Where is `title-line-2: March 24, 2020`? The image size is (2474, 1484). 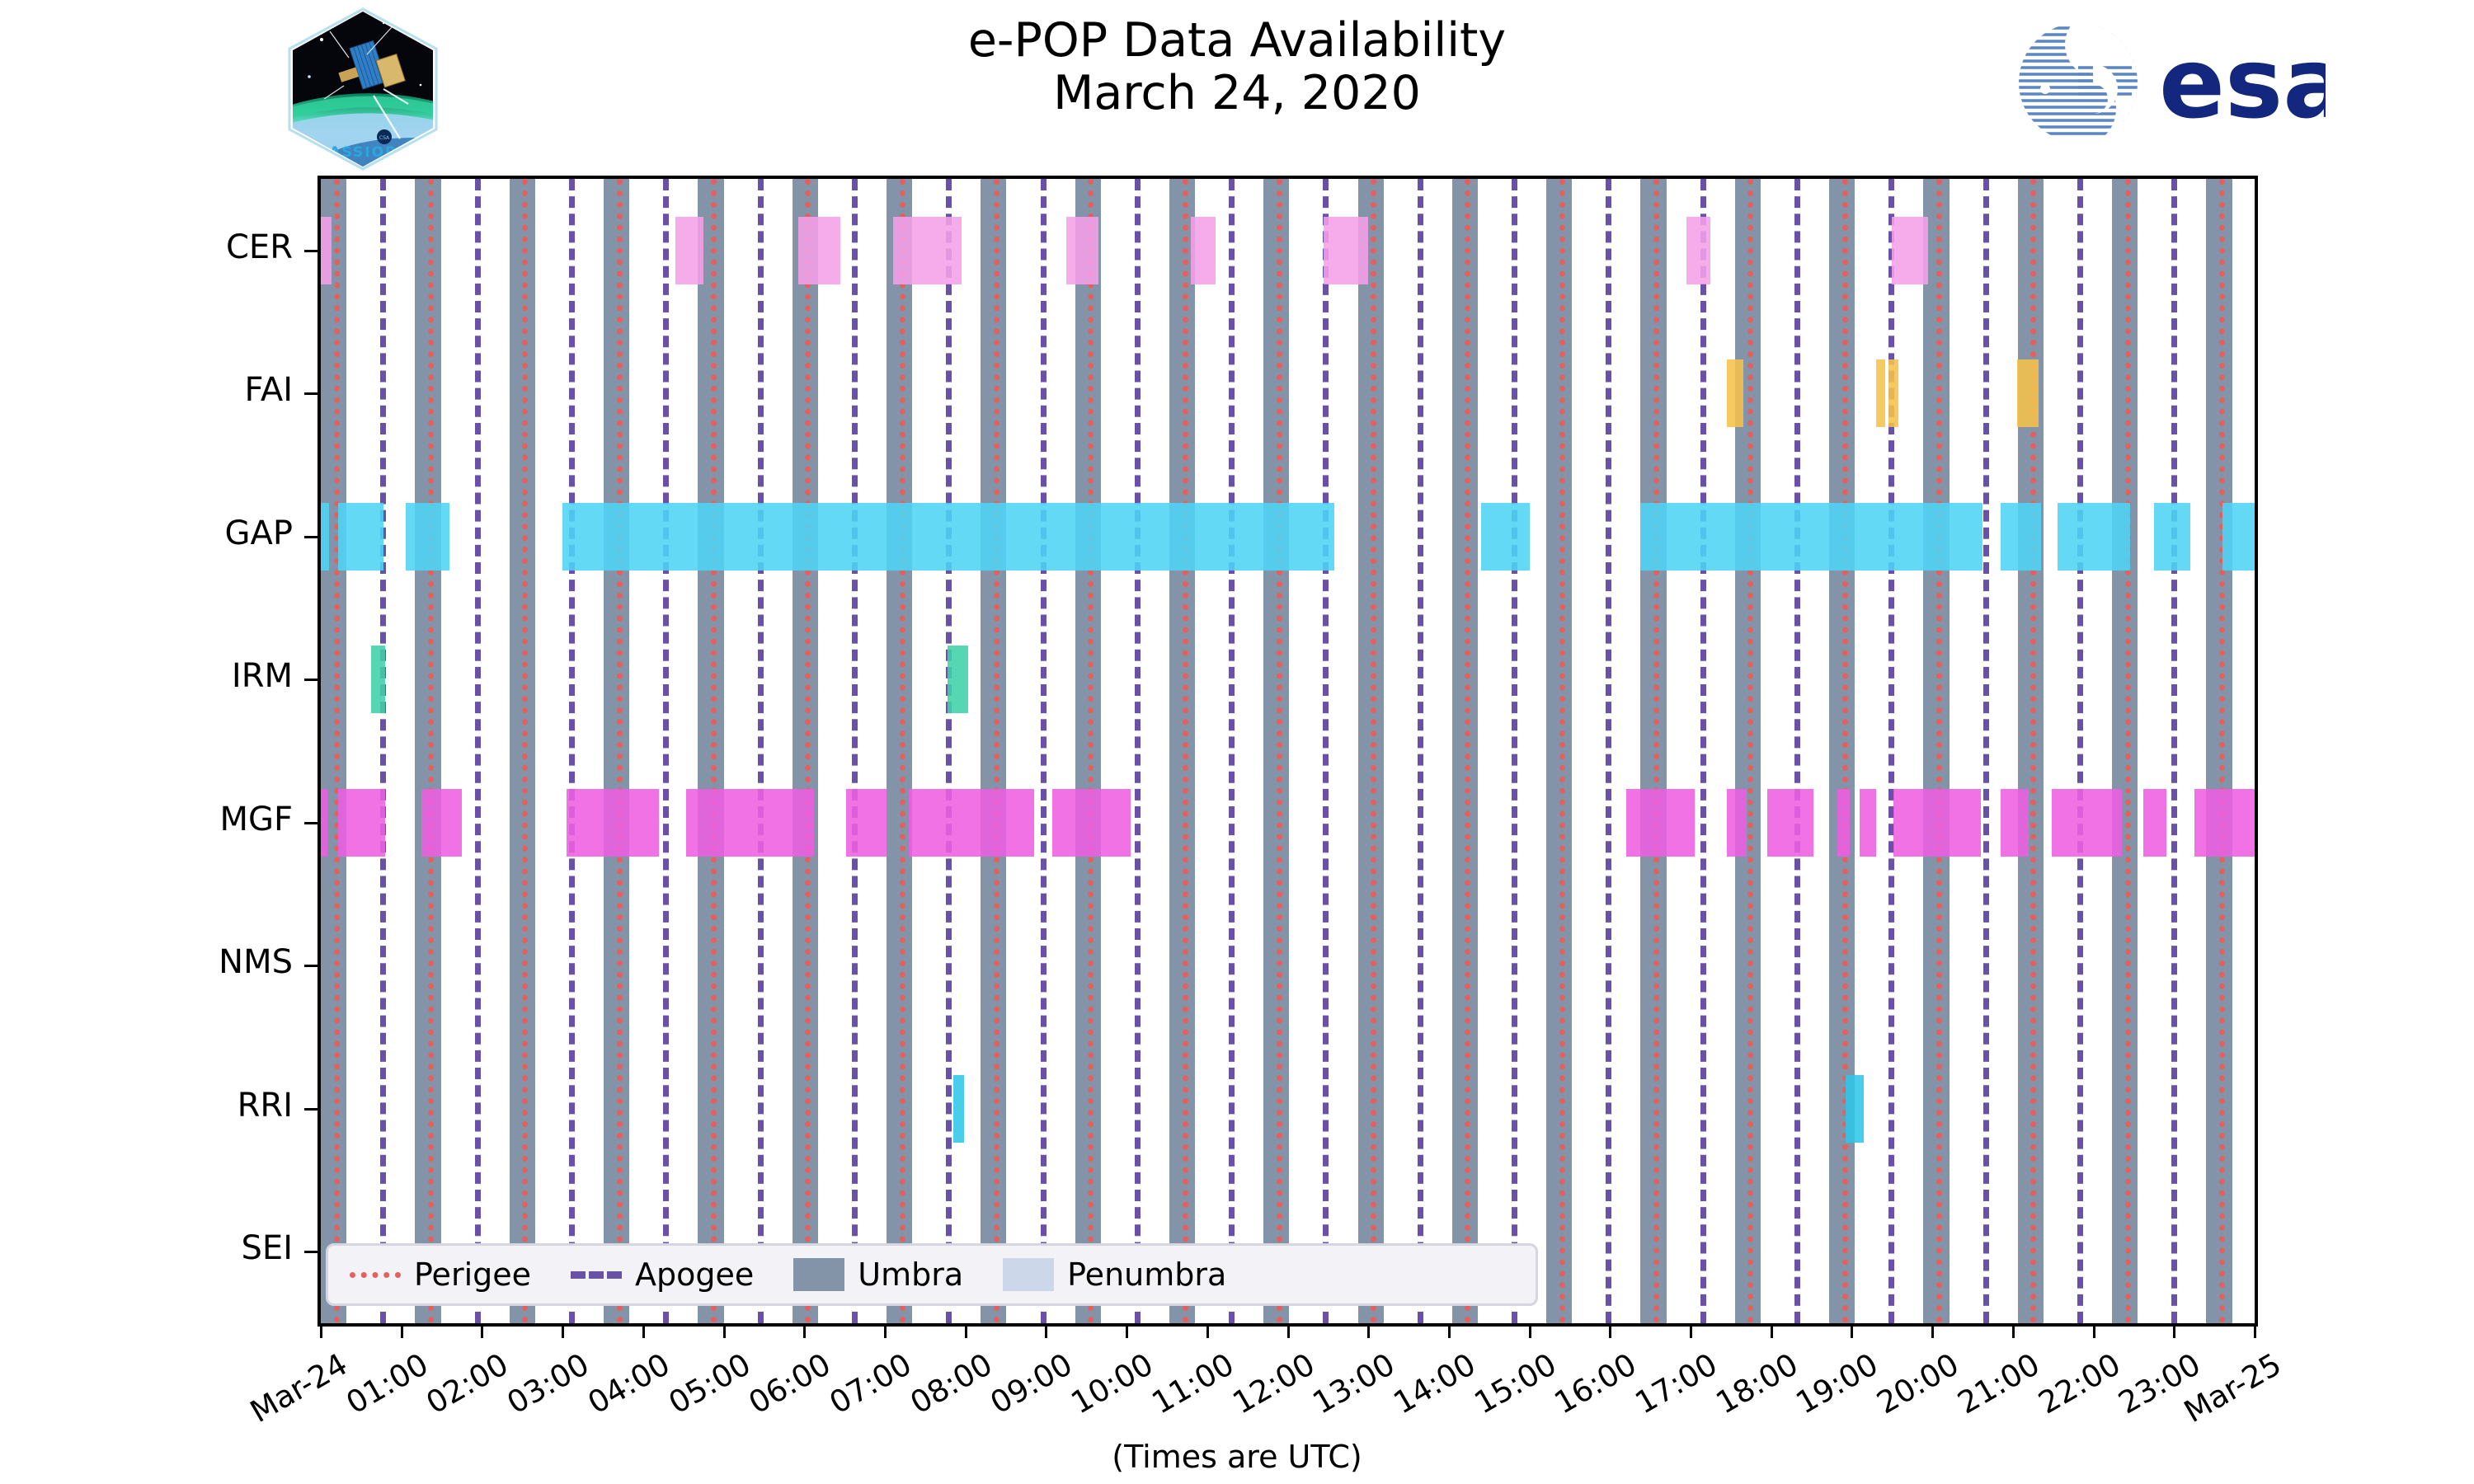
title-line-2: March 24, 2020 is located at coordinates (1237, 92).